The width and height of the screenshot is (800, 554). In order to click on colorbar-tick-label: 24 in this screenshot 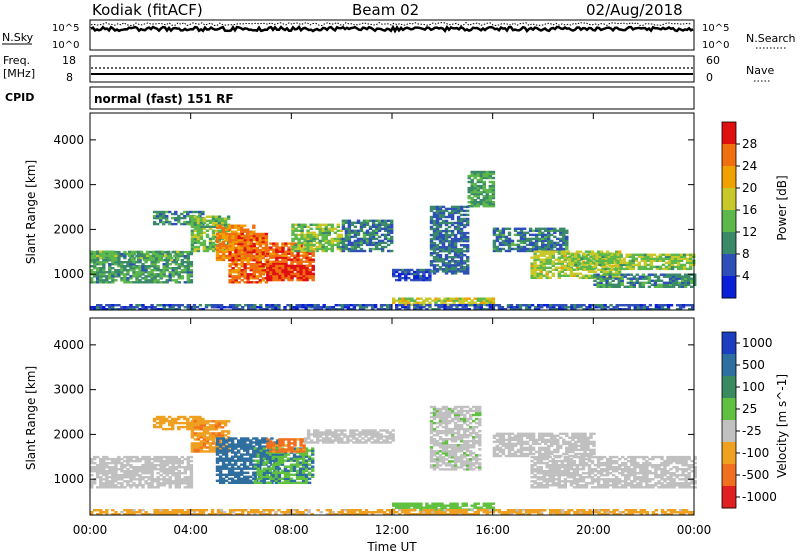, I will do `click(749, 166)`.